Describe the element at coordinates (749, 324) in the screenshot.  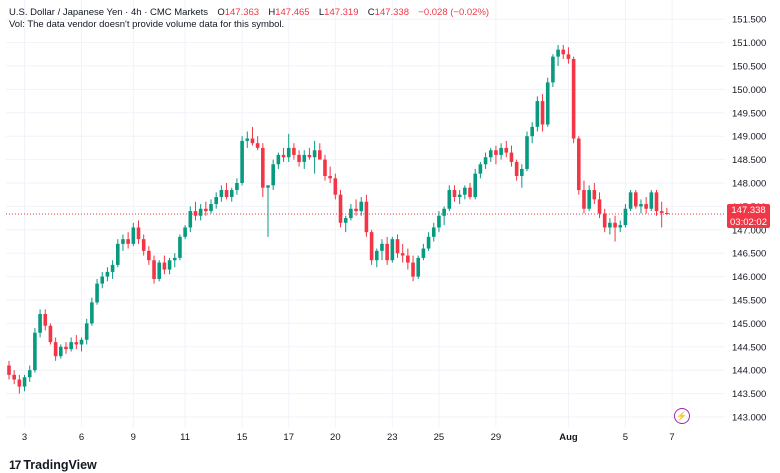
I see `price-tick-label: 145.000` at that location.